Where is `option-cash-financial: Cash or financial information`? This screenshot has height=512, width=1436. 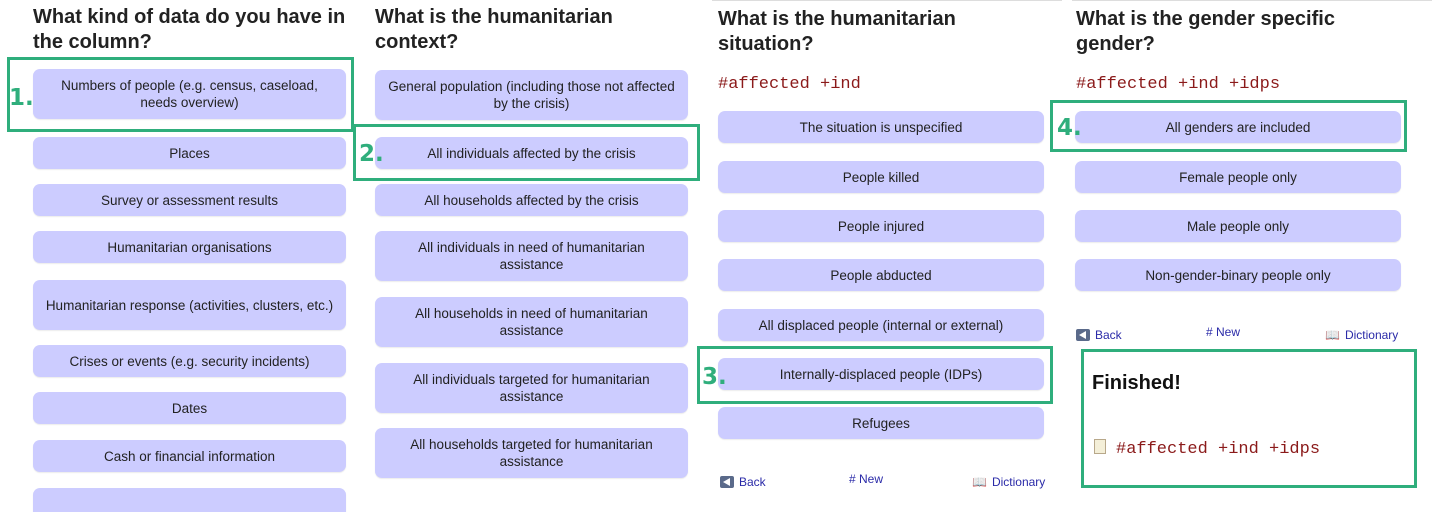
option-cash-financial: Cash or financial information is located at coordinates (189, 456).